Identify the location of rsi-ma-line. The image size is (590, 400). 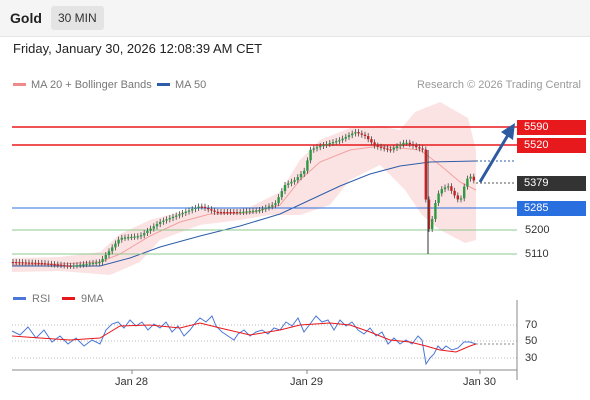
(244, 337).